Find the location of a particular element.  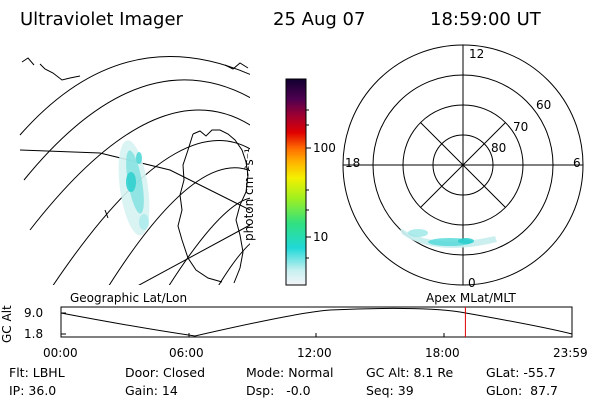

status-filter: Flt: LBHL is located at coordinates (37, 372).